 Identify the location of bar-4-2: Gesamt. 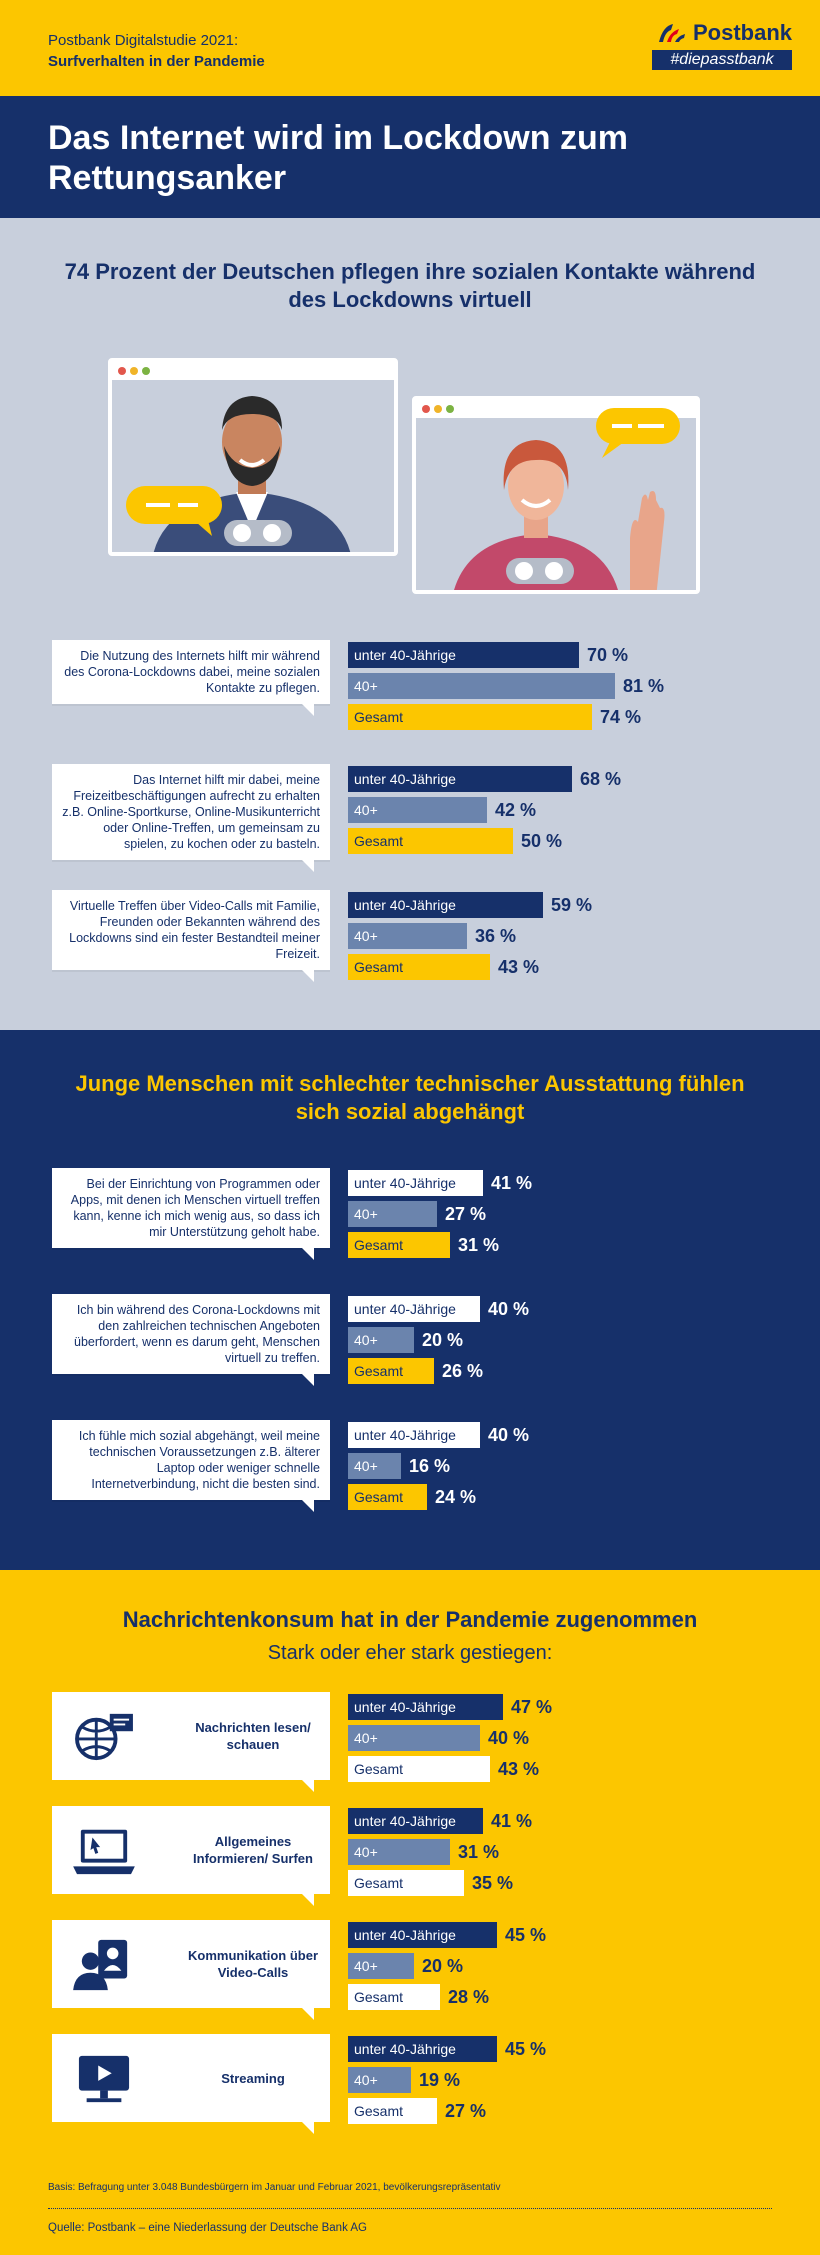
(391, 1371).